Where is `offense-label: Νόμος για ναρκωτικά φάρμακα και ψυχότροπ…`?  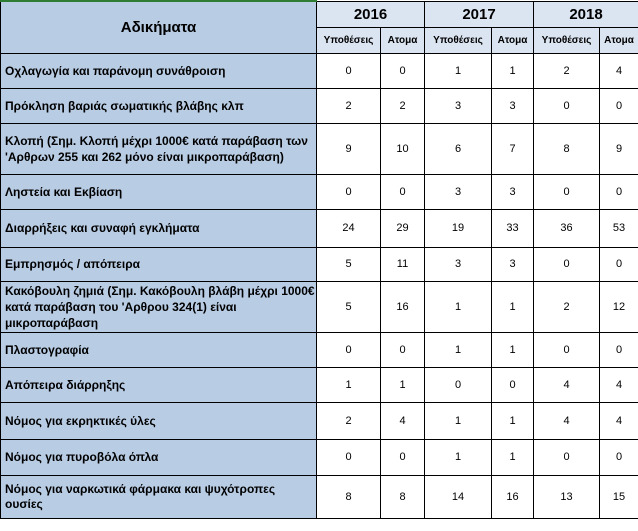 offense-label: Νόμος για ναρκωτικά φάρμακα και ψυχότροπ… is located at coordinates (158, 496).